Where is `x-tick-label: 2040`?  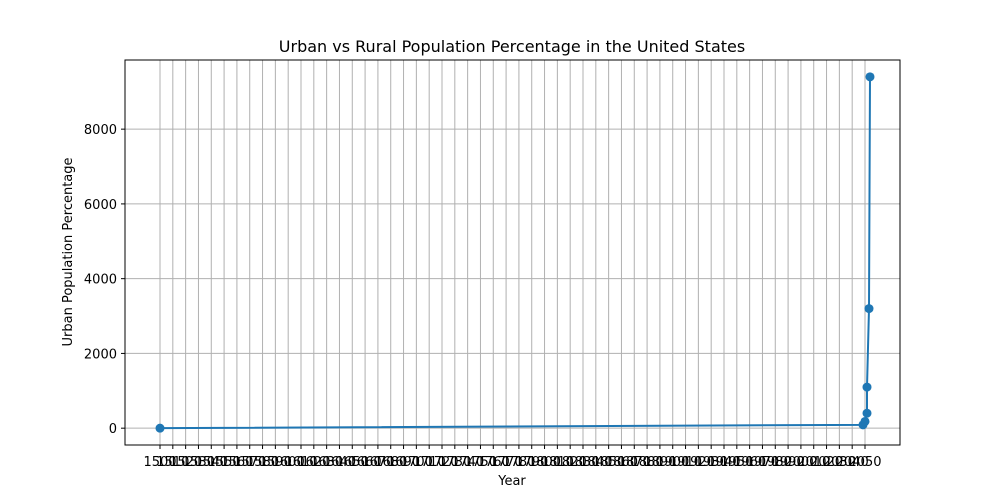
x-tick-label: 2040 is located at coordinates (852, 462).